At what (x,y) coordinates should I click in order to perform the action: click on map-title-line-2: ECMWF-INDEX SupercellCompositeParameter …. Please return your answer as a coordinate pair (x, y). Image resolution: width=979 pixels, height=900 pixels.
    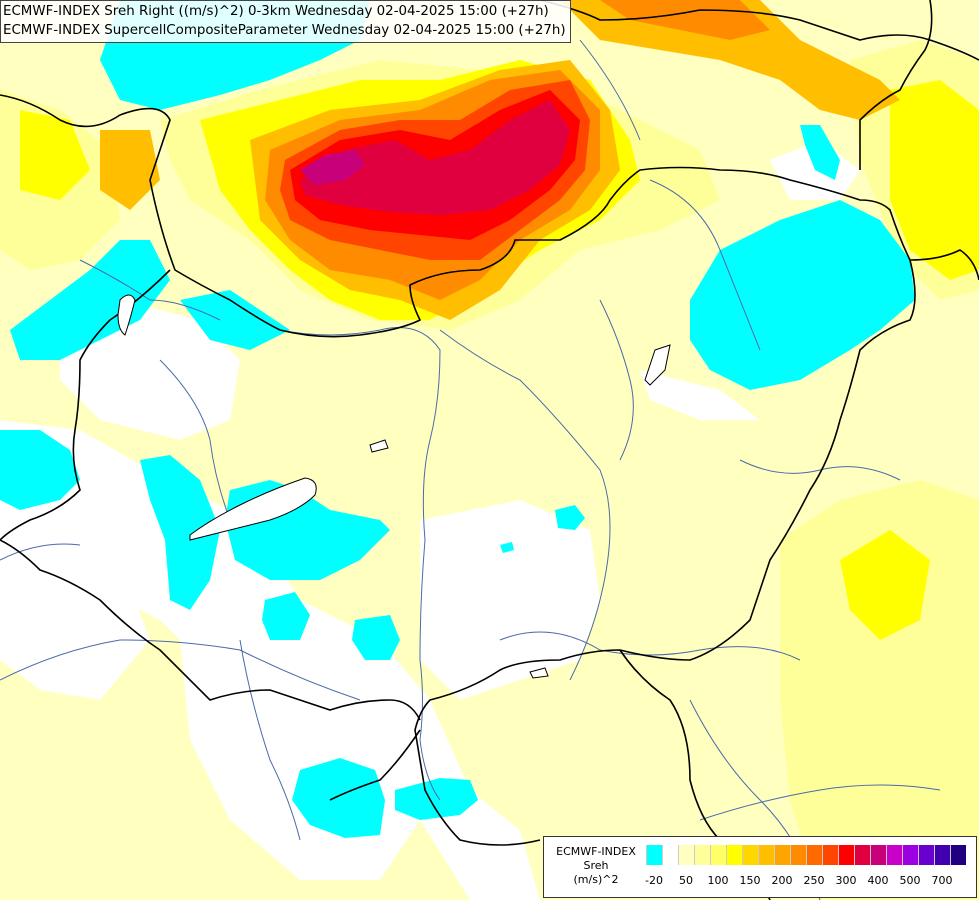
    Looking at the image, I should click on (284, 30).